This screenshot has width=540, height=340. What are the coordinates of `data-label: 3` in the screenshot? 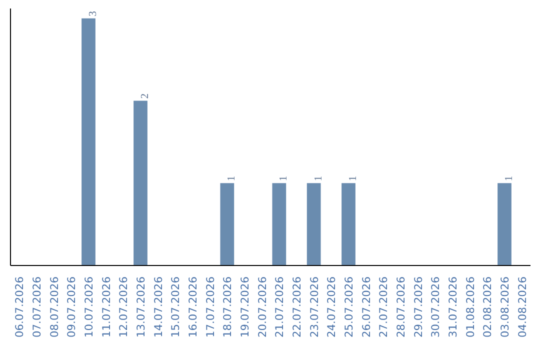 It's located at (93, 13).